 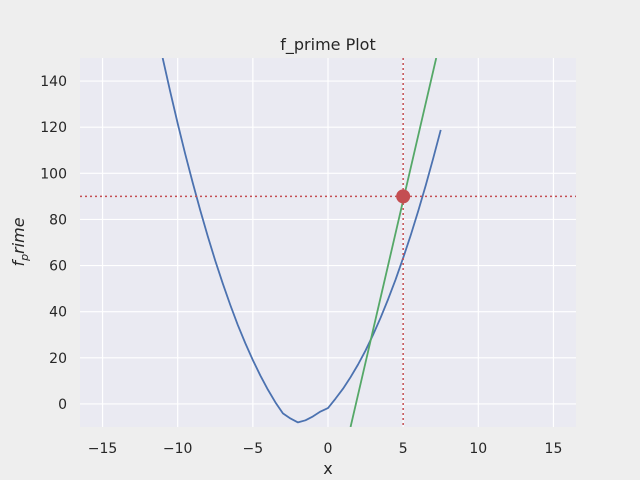 I want to click on x-tick-label: 10, so click(x=478, y=449).